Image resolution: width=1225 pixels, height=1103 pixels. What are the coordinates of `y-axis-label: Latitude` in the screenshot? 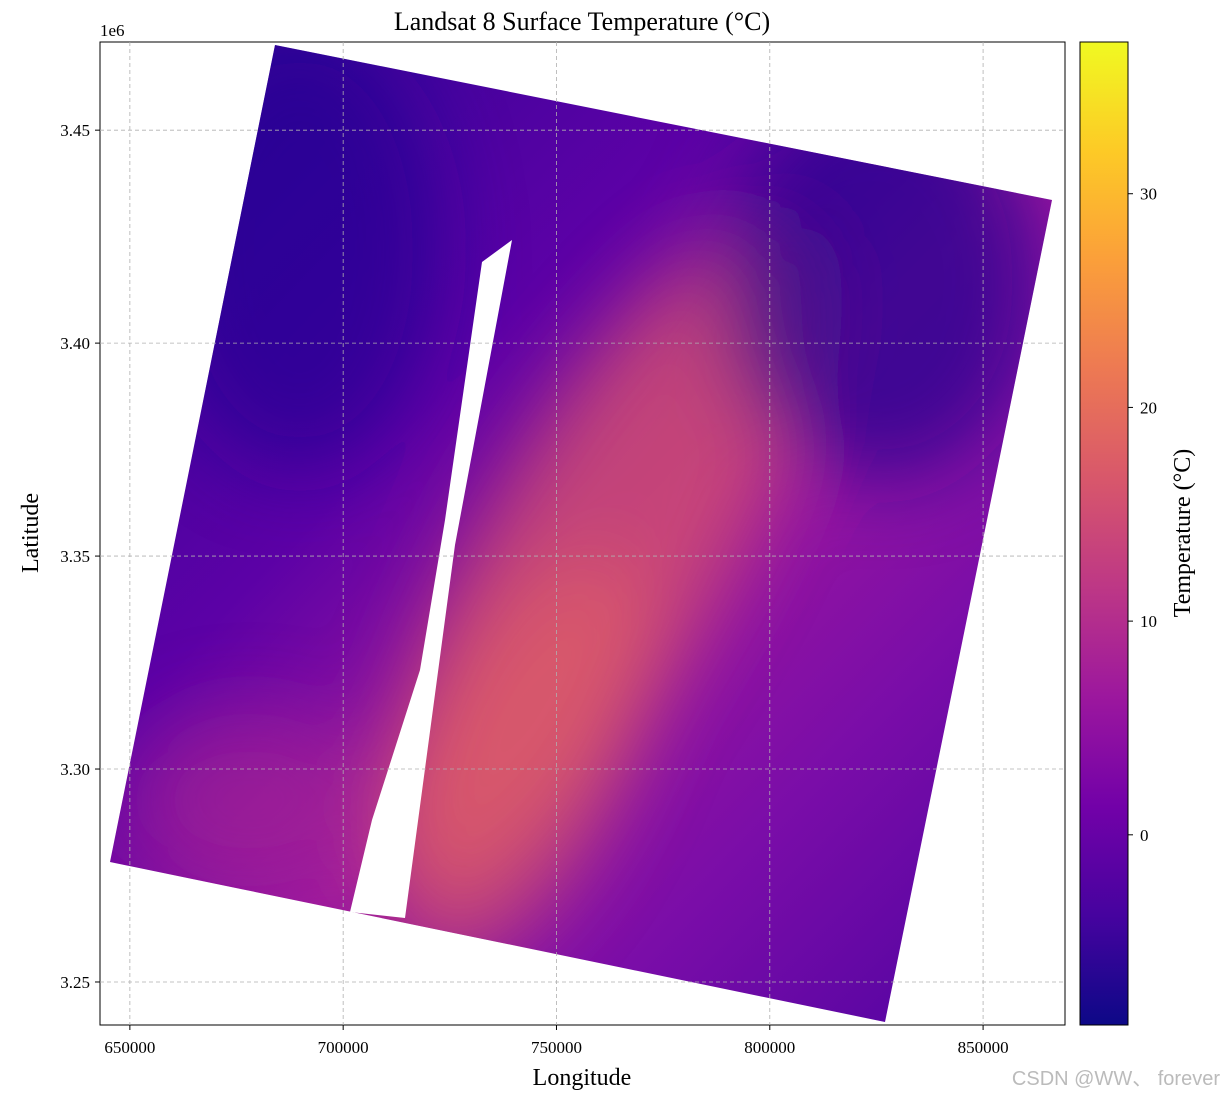 It's located at (31, 533).